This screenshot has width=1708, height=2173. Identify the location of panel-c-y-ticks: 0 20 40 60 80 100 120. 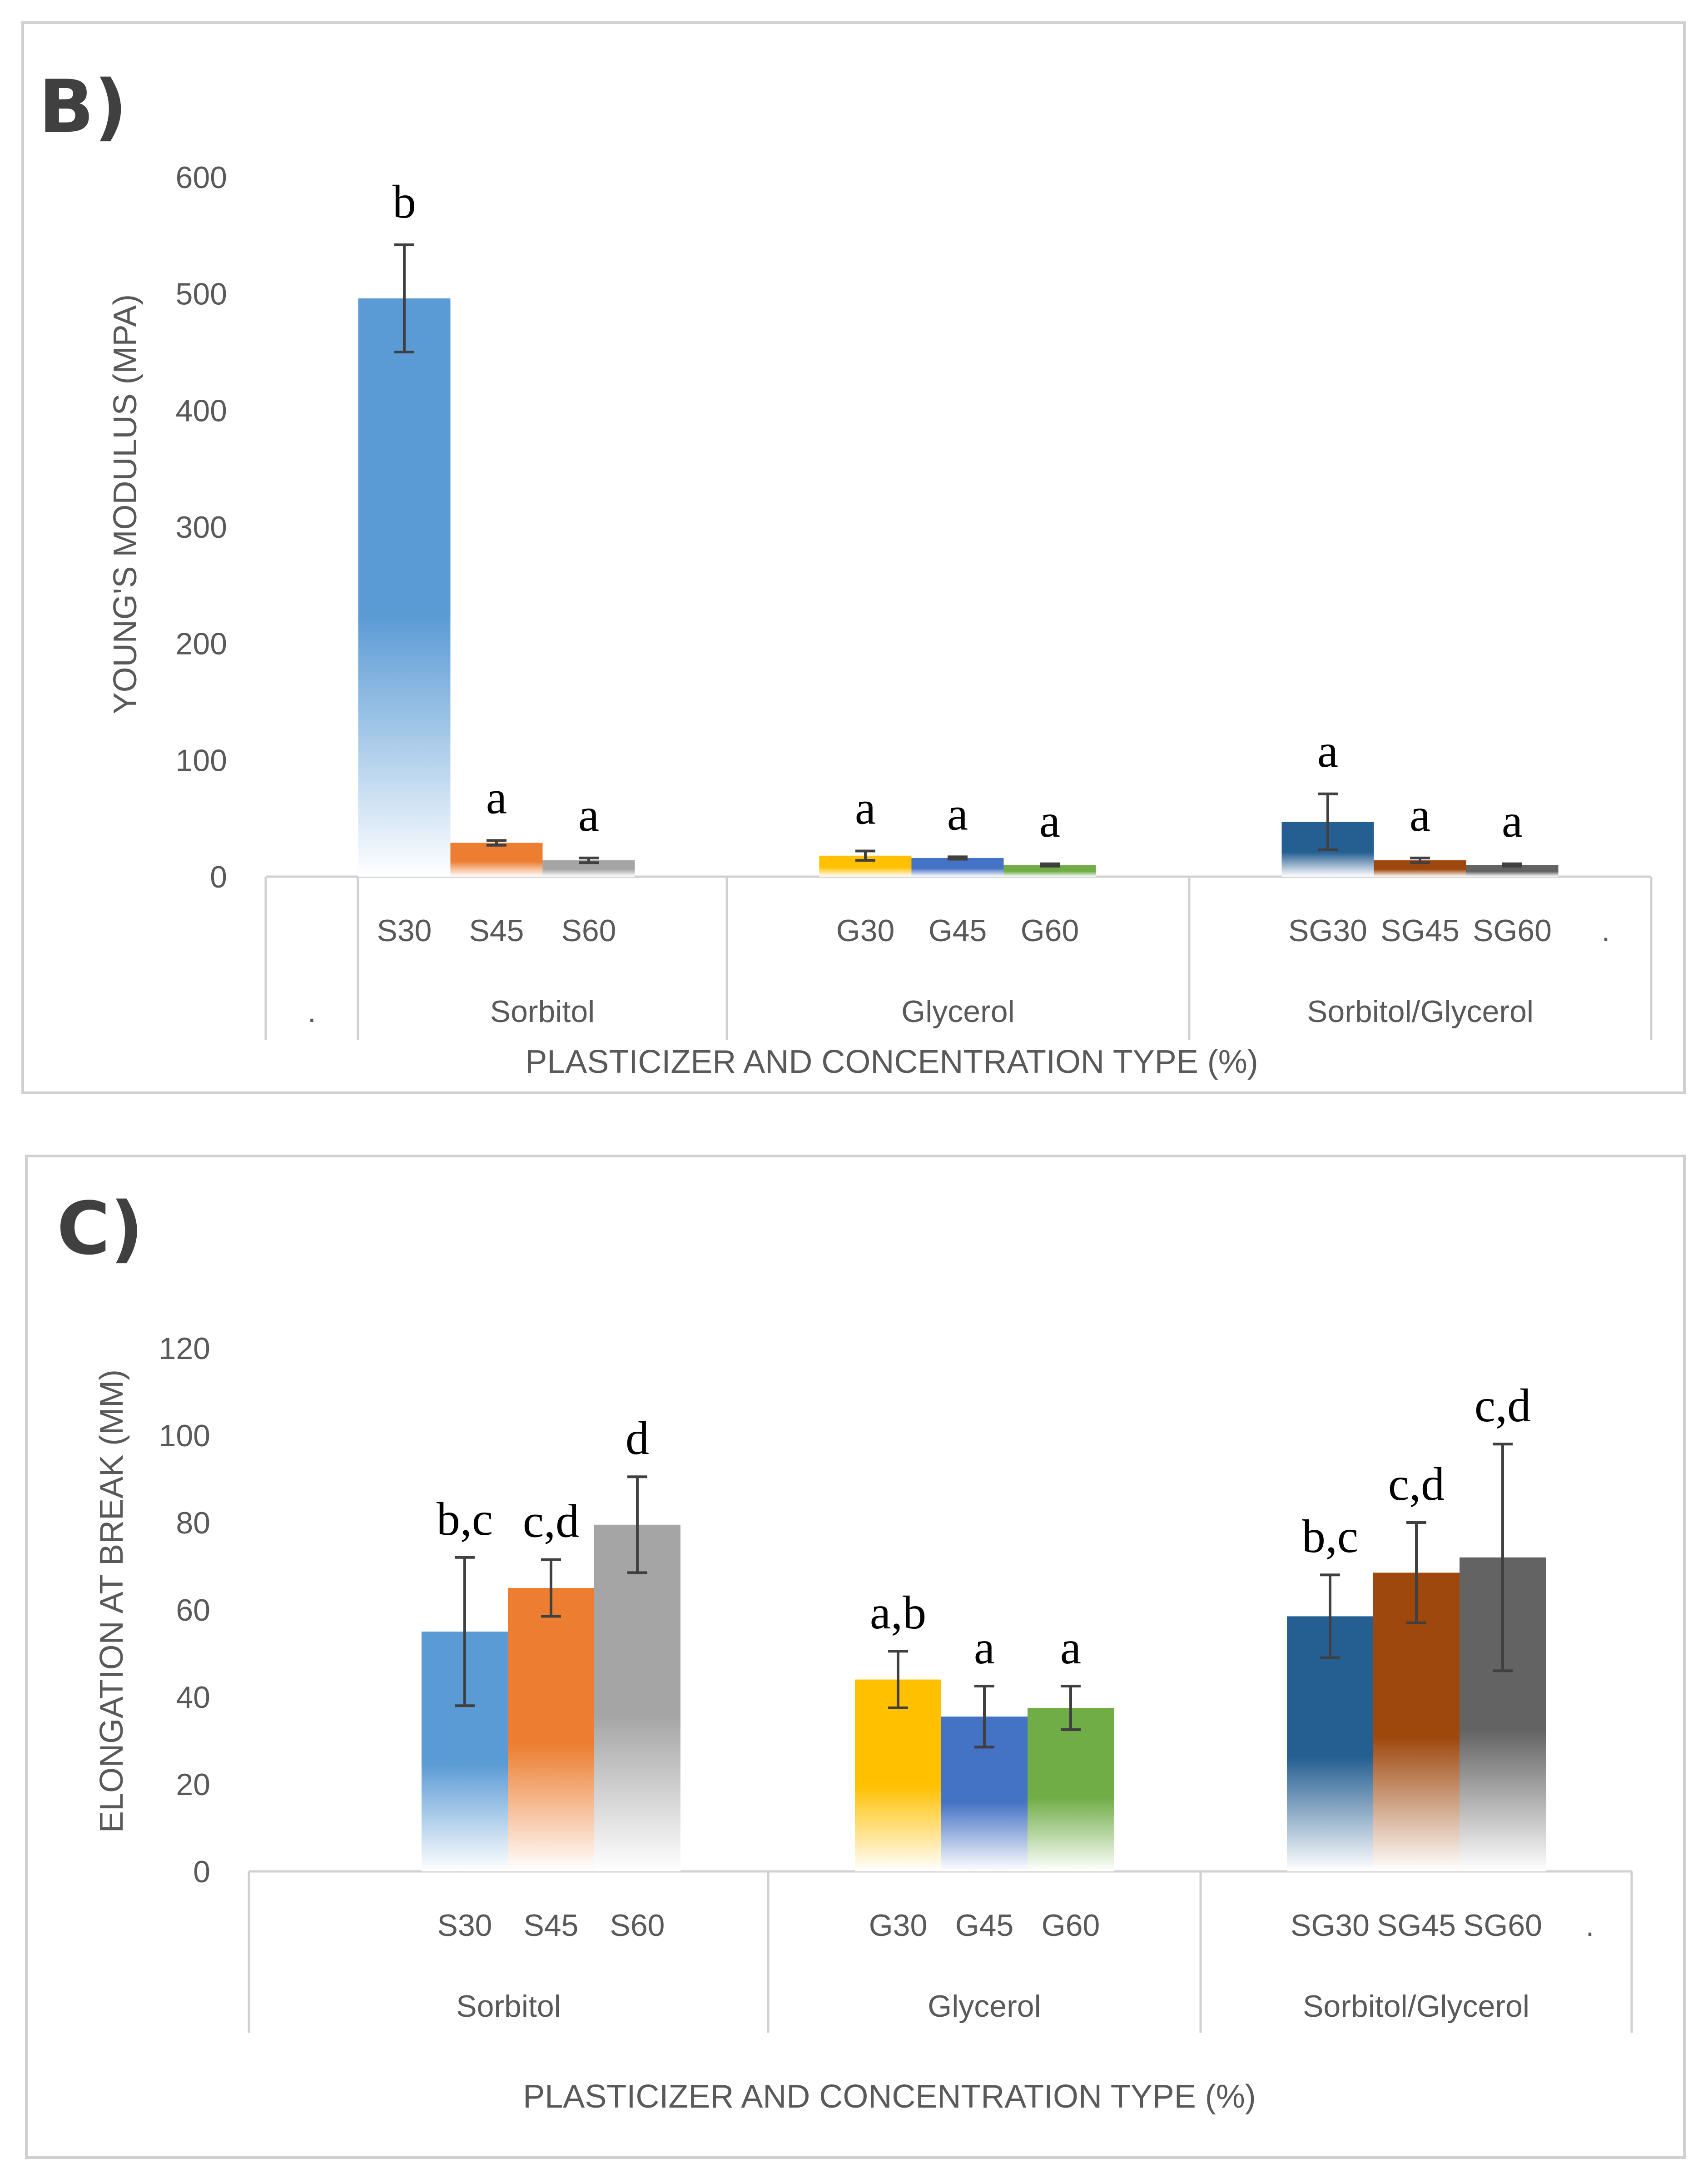
(184, 1610).